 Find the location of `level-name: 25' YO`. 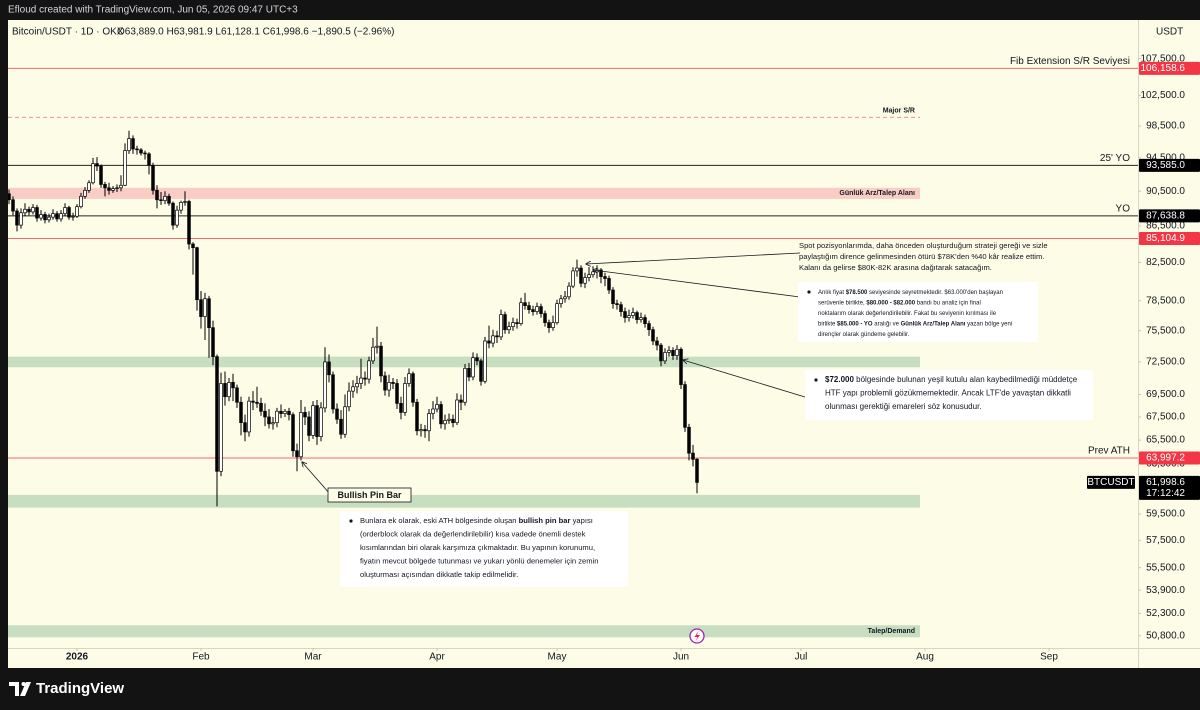

level-name: 25' YO is located at coordinates (1115, 158).